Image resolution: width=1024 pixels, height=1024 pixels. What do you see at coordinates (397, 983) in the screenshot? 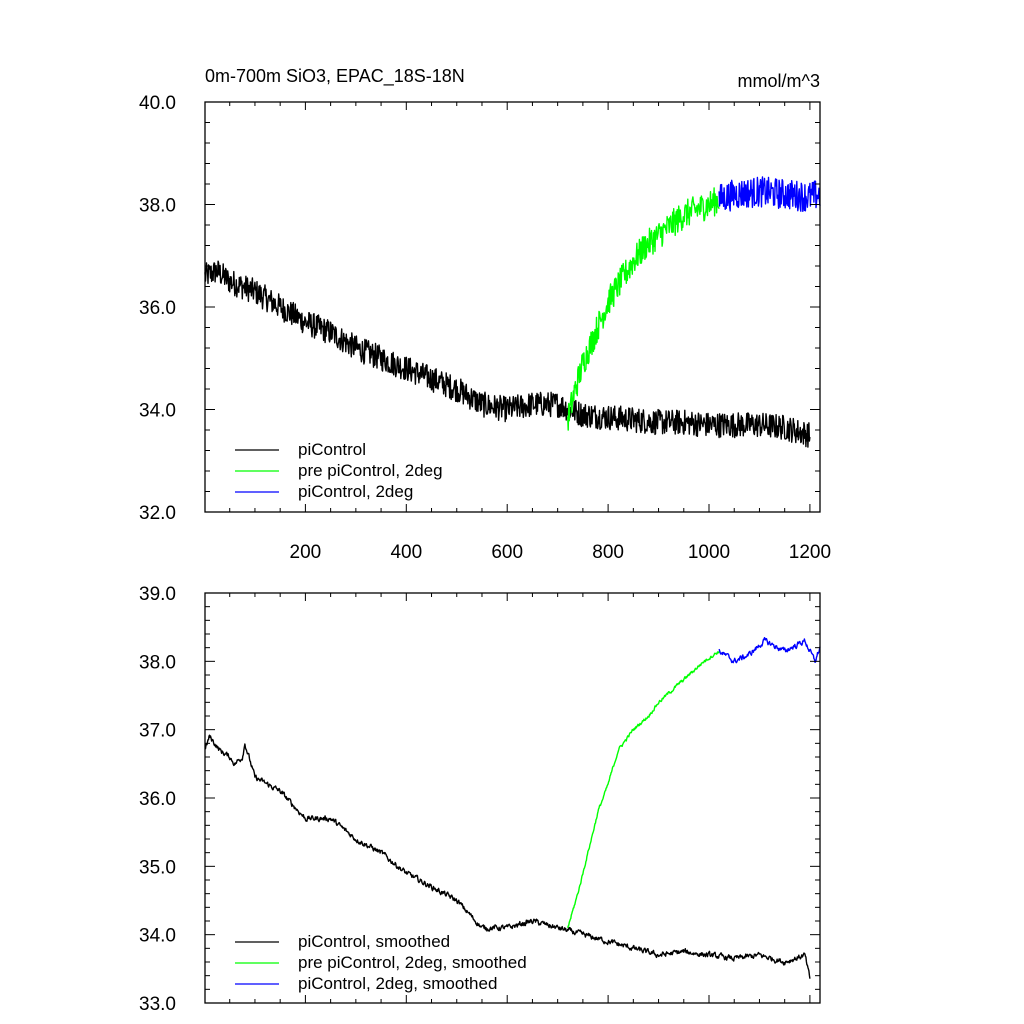
I see `legend-label: piControl, 2deg, smoothed` at bounding box center [397, 983].